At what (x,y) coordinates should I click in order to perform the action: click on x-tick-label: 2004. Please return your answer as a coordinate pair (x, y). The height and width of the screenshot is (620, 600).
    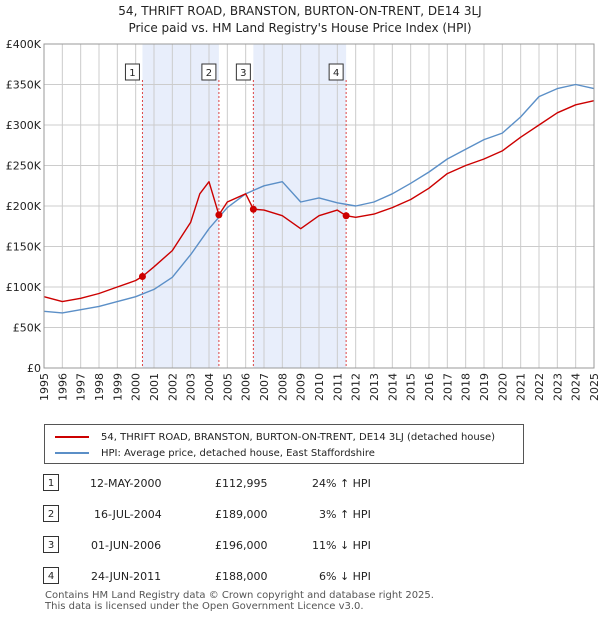
    Looking at the image, I should click on (209, 387).